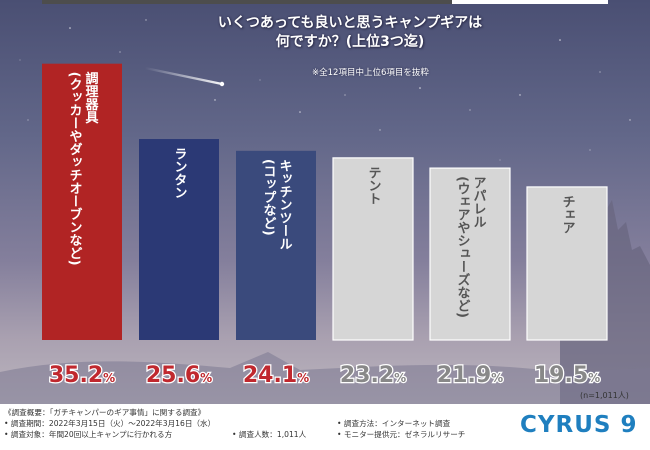 Image resolution: width=650 pixels, height=450 pixels. What do you see at coordinates (179, 375) in the screenshot?
I see `bar-2-value: 25.6%` at bounding box center [179, 375].